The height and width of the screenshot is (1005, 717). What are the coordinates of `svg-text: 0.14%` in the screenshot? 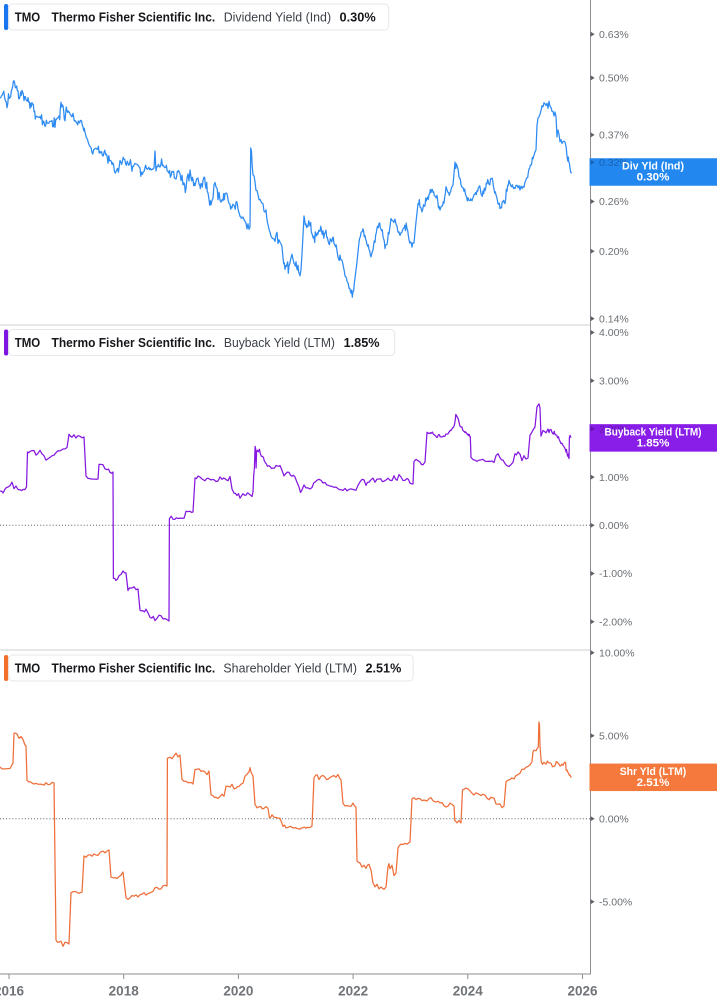 It's located at (614, 319).